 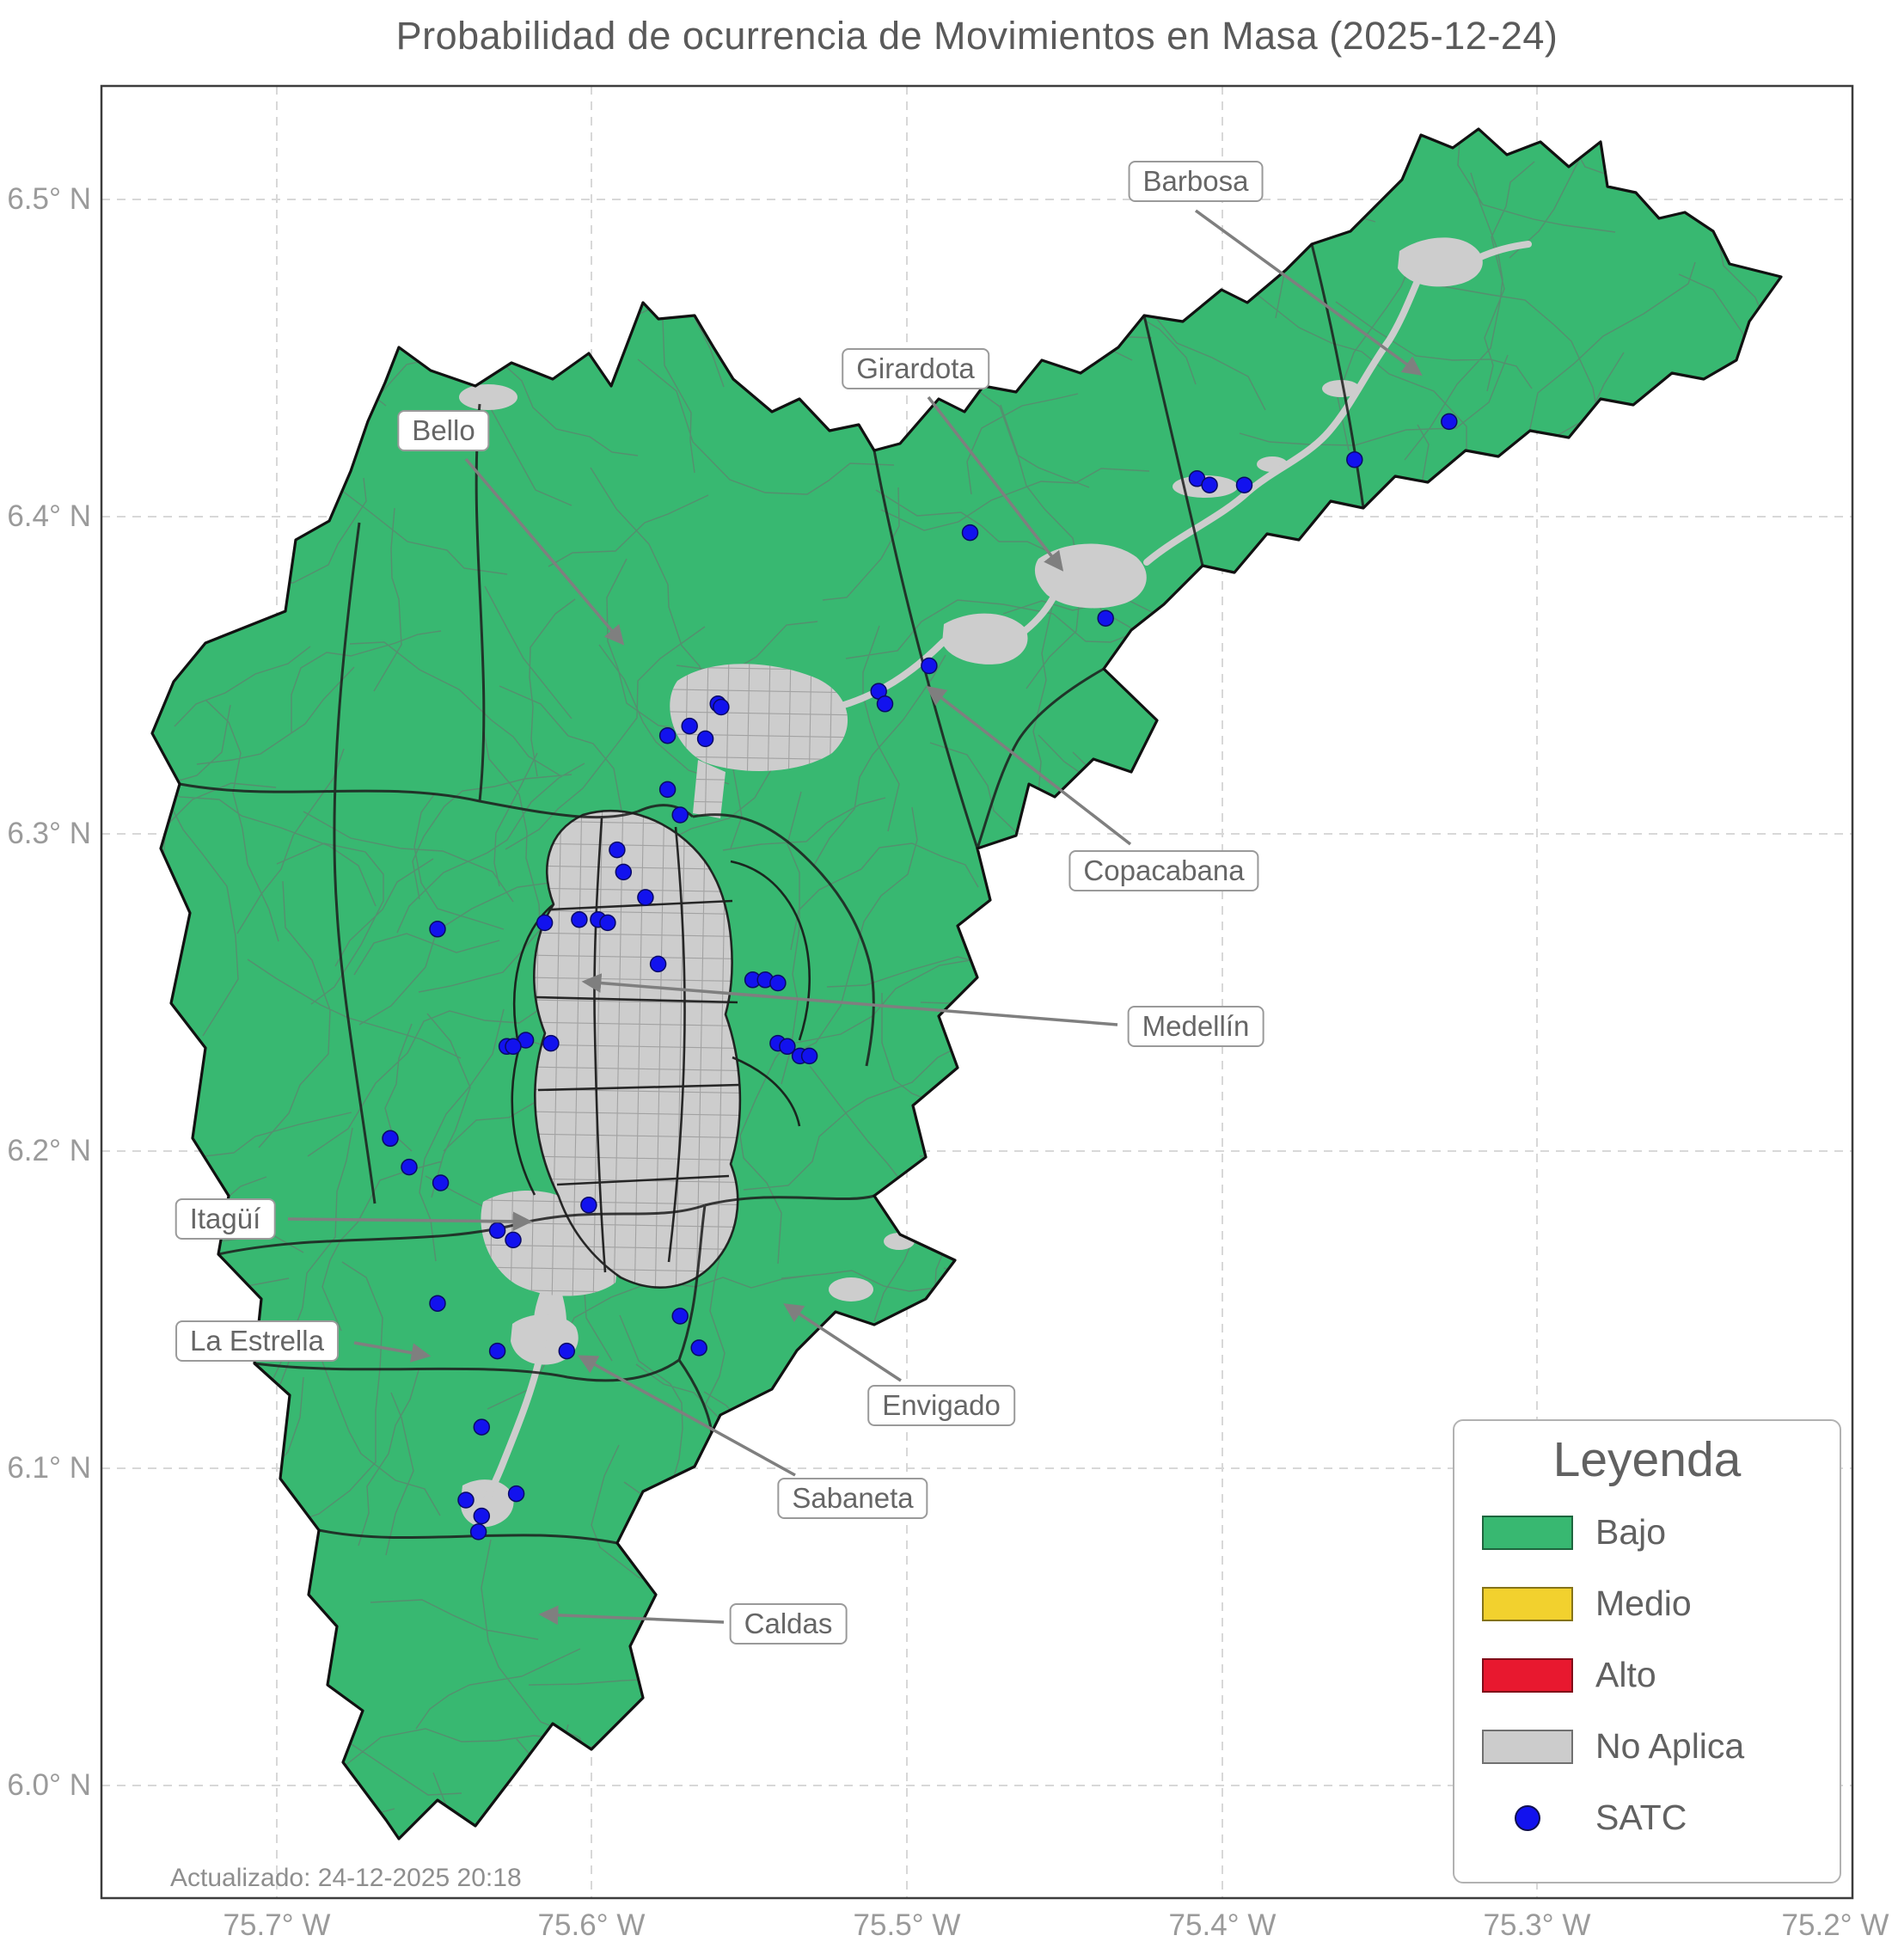 What do you see at coordinates (631, 1615) in the screenshot?
I see `arrow-caldas` at bounding box center [631, 1615].